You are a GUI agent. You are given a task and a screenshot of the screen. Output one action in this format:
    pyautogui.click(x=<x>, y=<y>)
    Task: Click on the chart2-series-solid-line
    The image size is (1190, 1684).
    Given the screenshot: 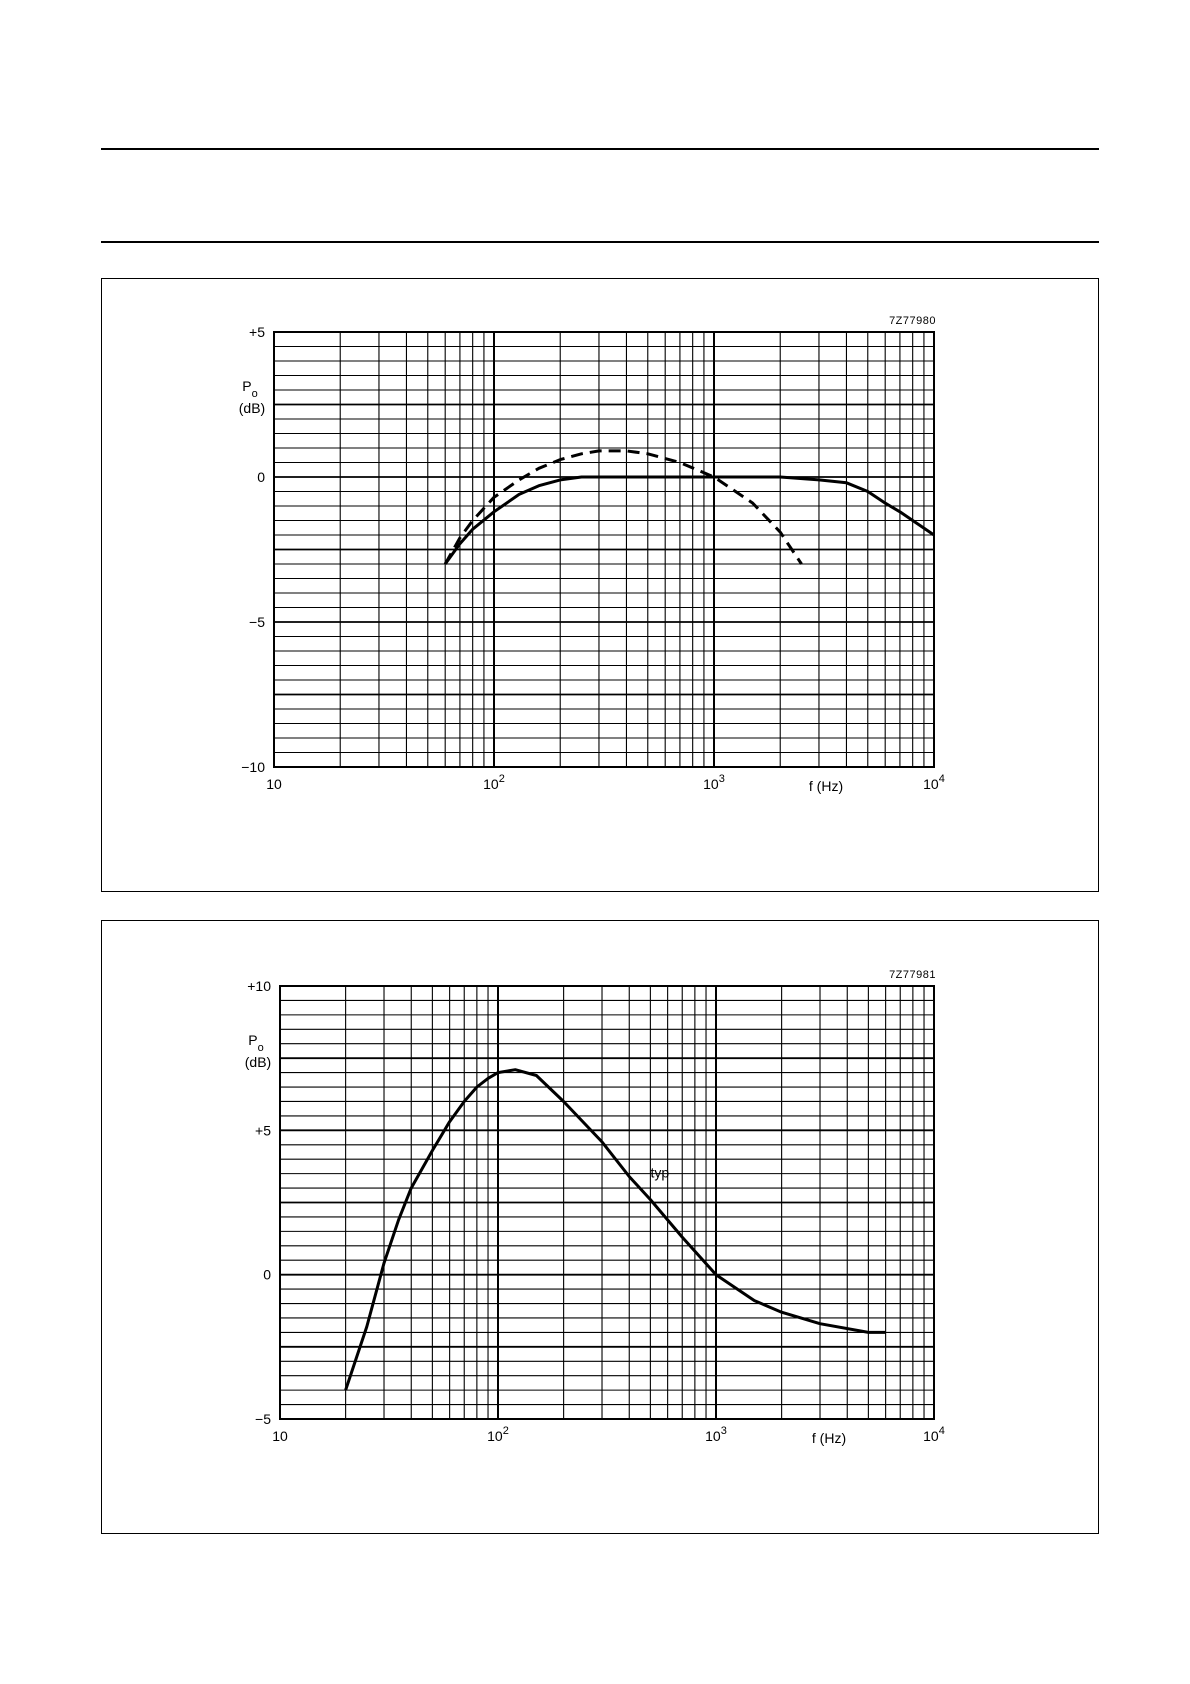 What is the action you would take?
    pyautogui.click(x=615, y=1229)
    